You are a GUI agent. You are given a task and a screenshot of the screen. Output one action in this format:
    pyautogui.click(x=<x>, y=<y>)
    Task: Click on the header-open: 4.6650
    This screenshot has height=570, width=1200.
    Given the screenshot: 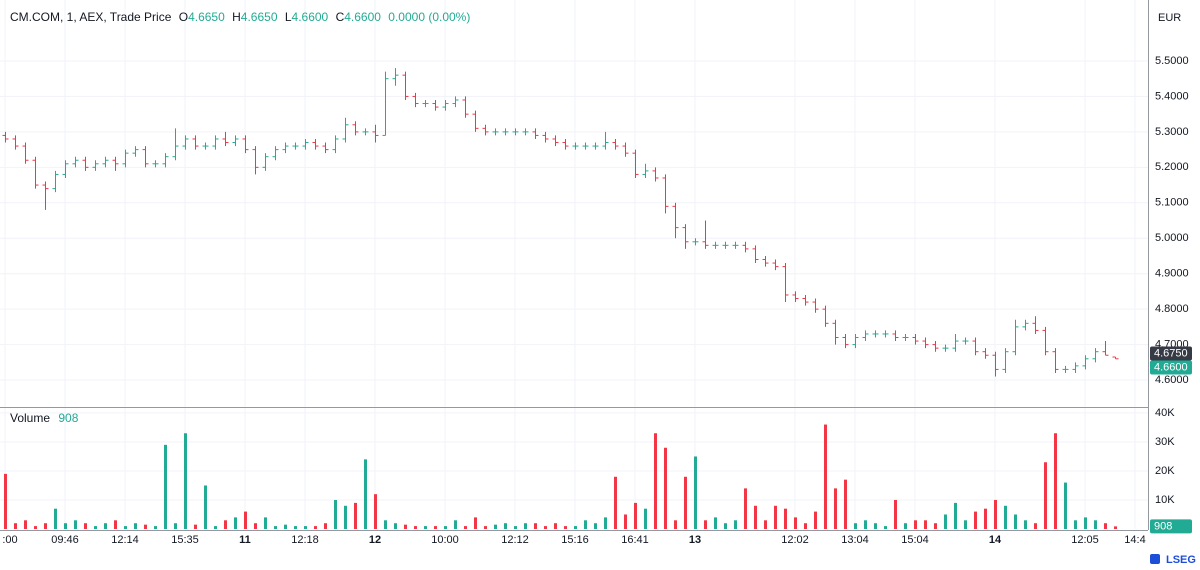 What is the action you would take?
    pyautogui.click(x=206, y=17)
    